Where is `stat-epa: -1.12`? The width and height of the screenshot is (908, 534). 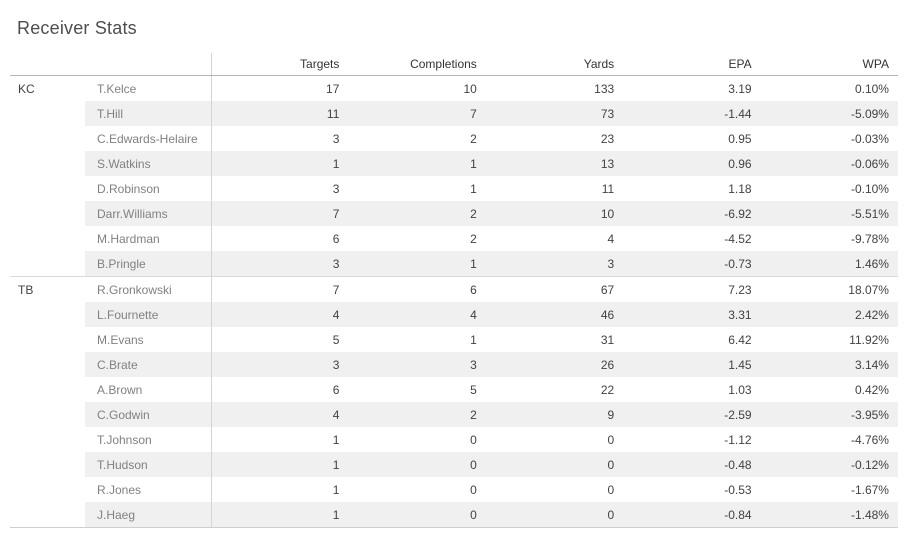
stat-epa: -1.12 is located at coordinates (738, 439).